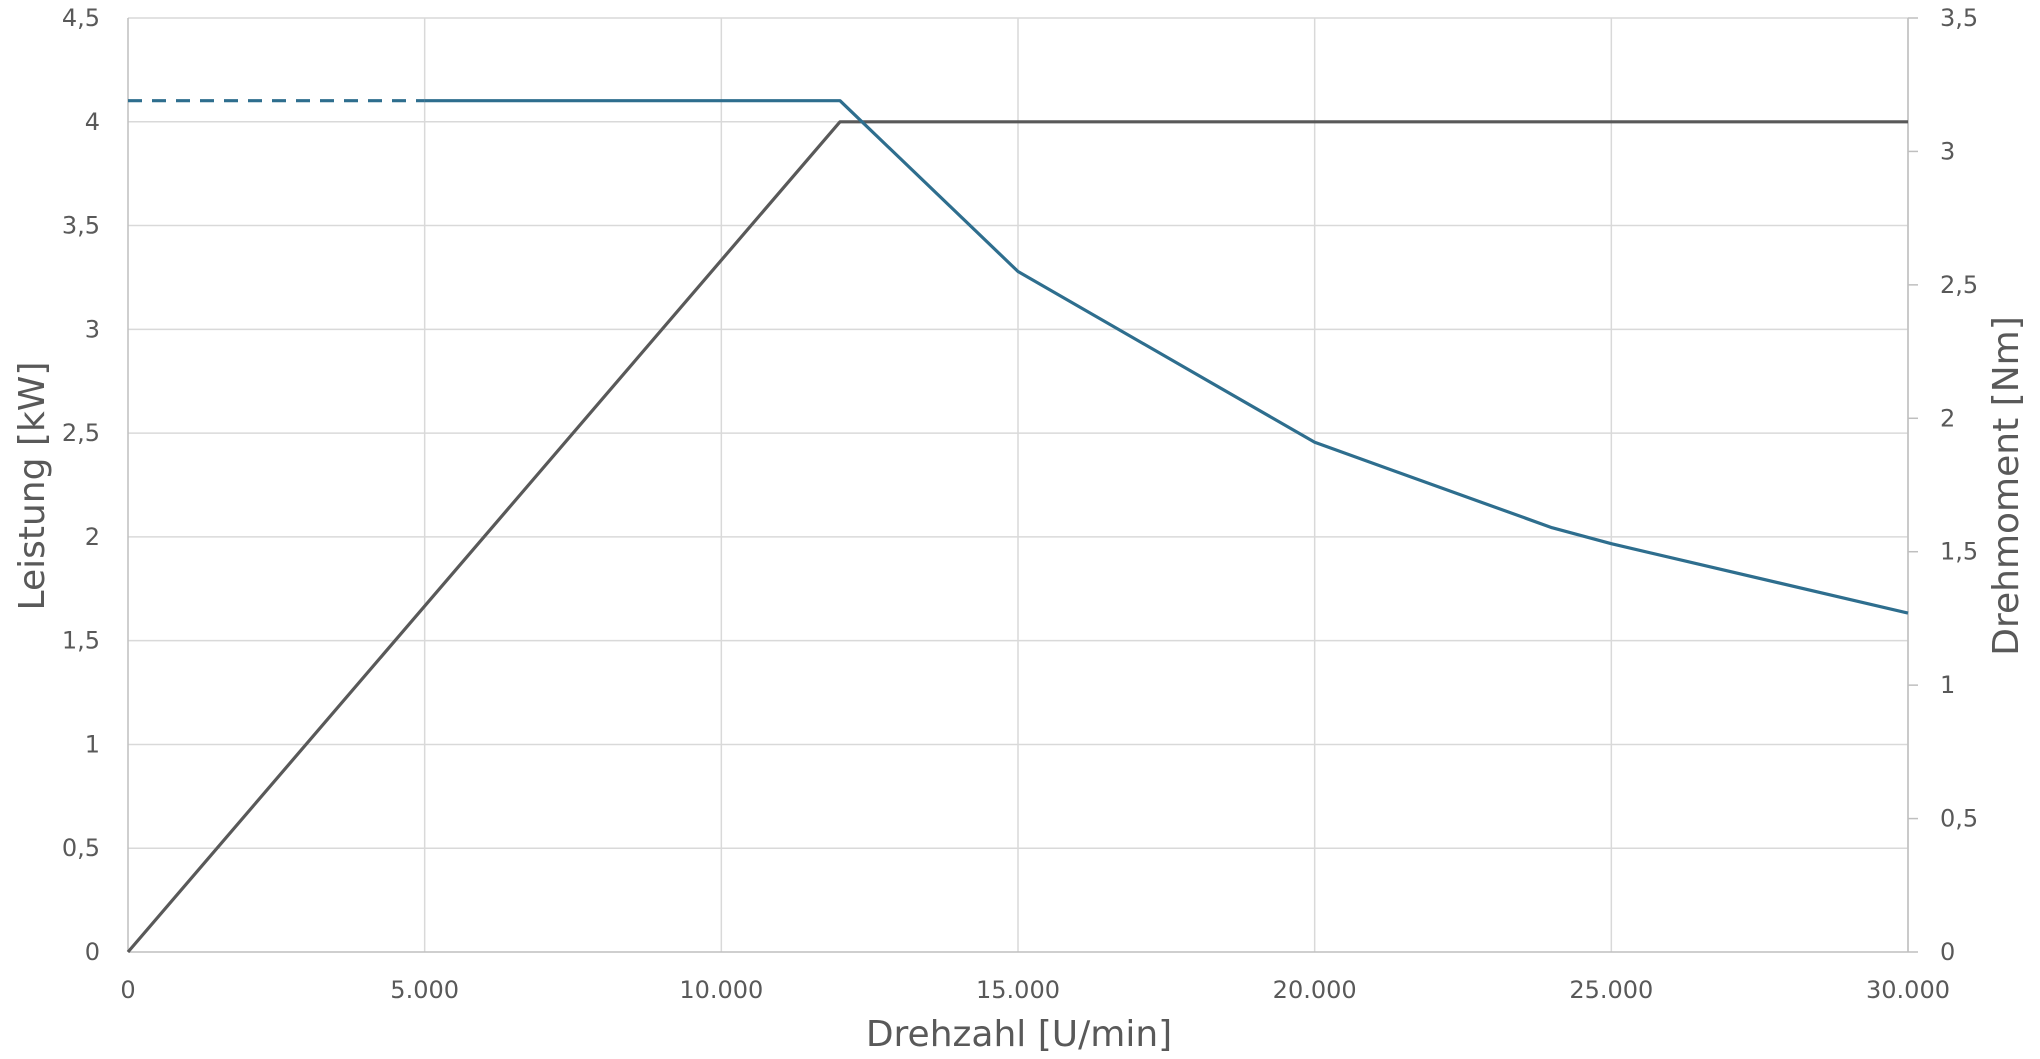 Image resolution: width=2040 pixels, height=1059 pixels. What do you see at coordinates (32, 486) in the screenshot?
I see `y-axis-left-title: Leistung [kW]` at bounding box center [32, 486].